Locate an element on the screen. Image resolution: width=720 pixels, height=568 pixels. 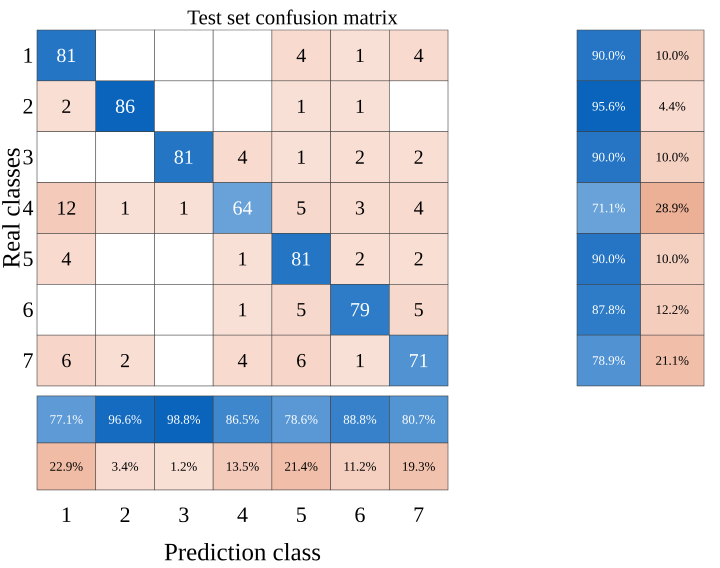
data-label: 64 is located at coordinates (242, 208).